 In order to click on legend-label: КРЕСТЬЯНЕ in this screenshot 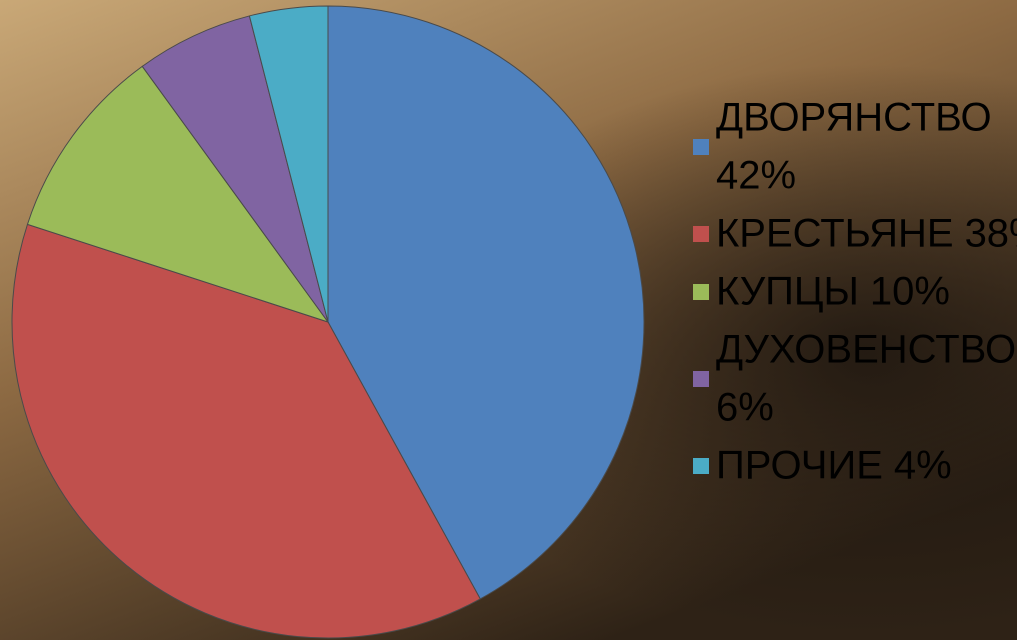, I will do `click(835, 234)`.